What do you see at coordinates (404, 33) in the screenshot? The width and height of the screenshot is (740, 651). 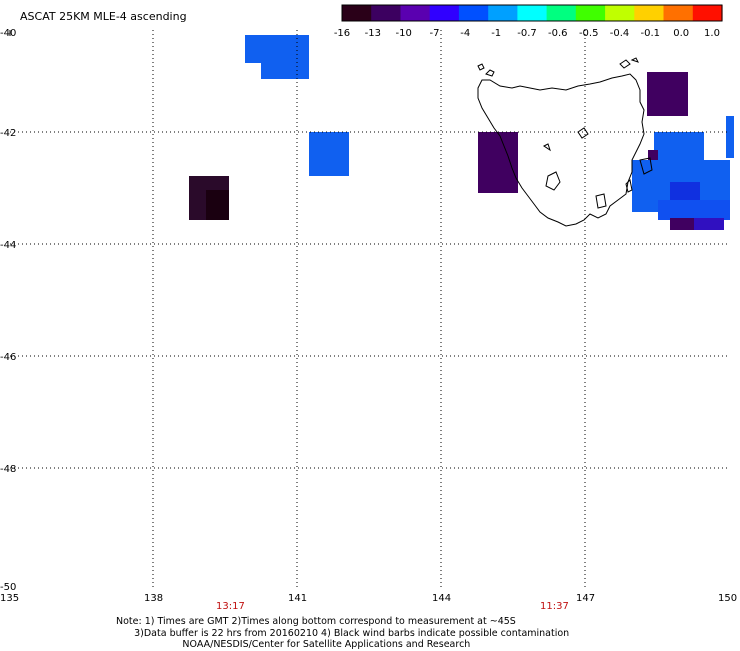 I see `colorbar-label: -10` at bounding box center [404, 33].